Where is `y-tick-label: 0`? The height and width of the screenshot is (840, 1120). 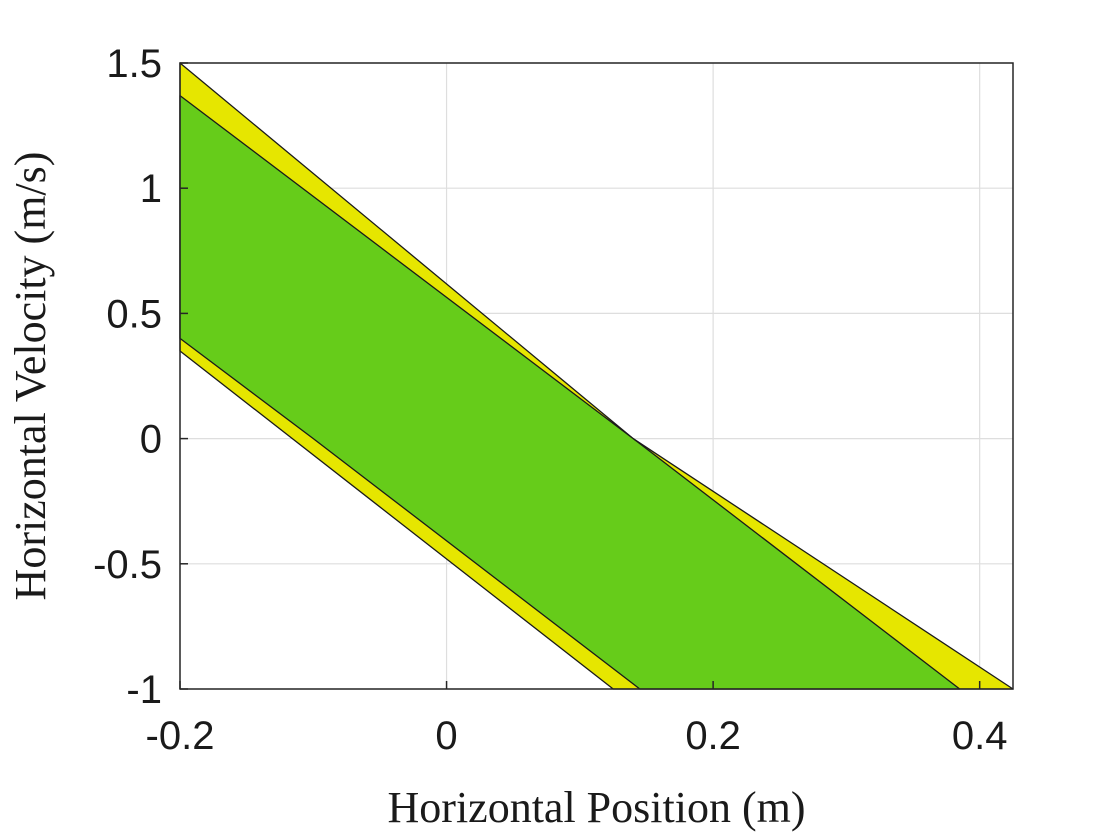 y-tick-label: 0 is located at coordinates (151, 440).